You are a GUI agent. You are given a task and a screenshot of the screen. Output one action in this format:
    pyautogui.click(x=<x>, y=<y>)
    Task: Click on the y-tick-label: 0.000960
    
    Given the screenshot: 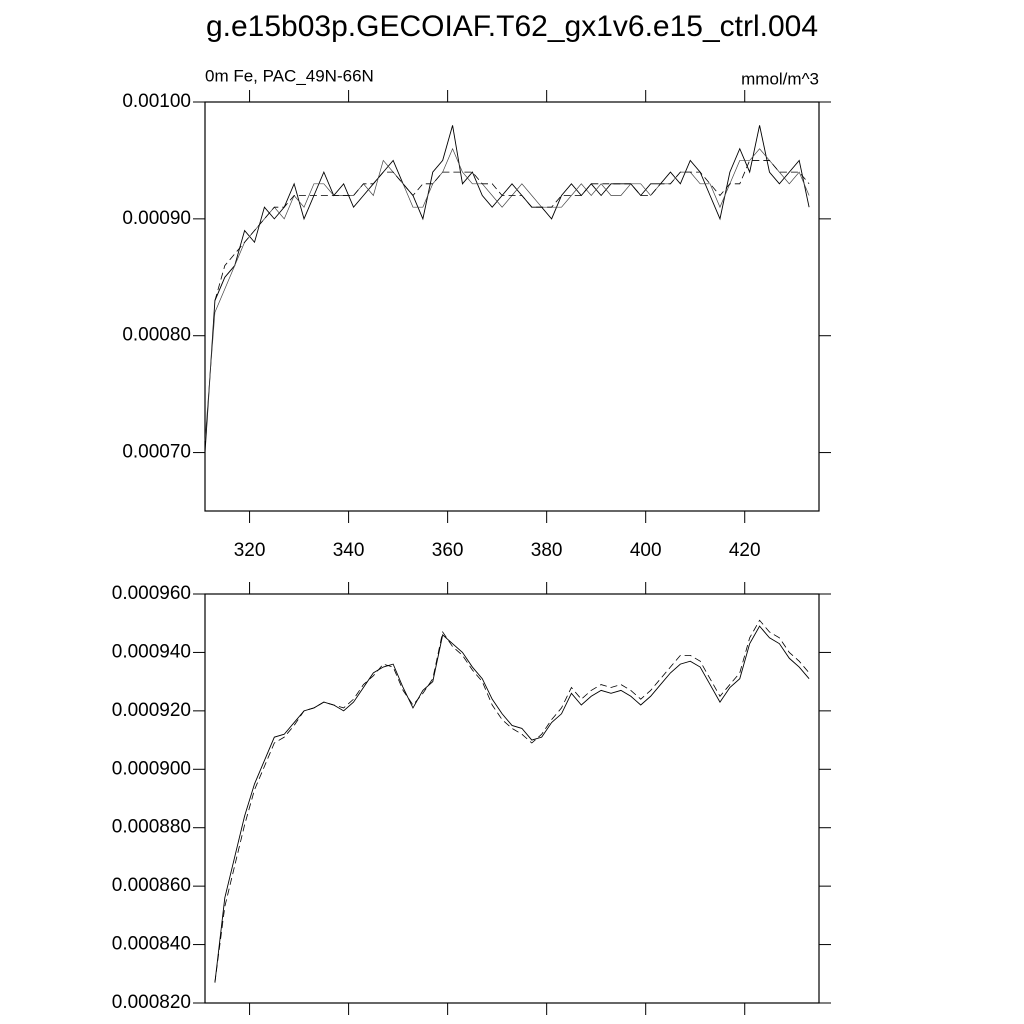 What is the action you would take?
    pyautogui.click(x=151, y=593)
    